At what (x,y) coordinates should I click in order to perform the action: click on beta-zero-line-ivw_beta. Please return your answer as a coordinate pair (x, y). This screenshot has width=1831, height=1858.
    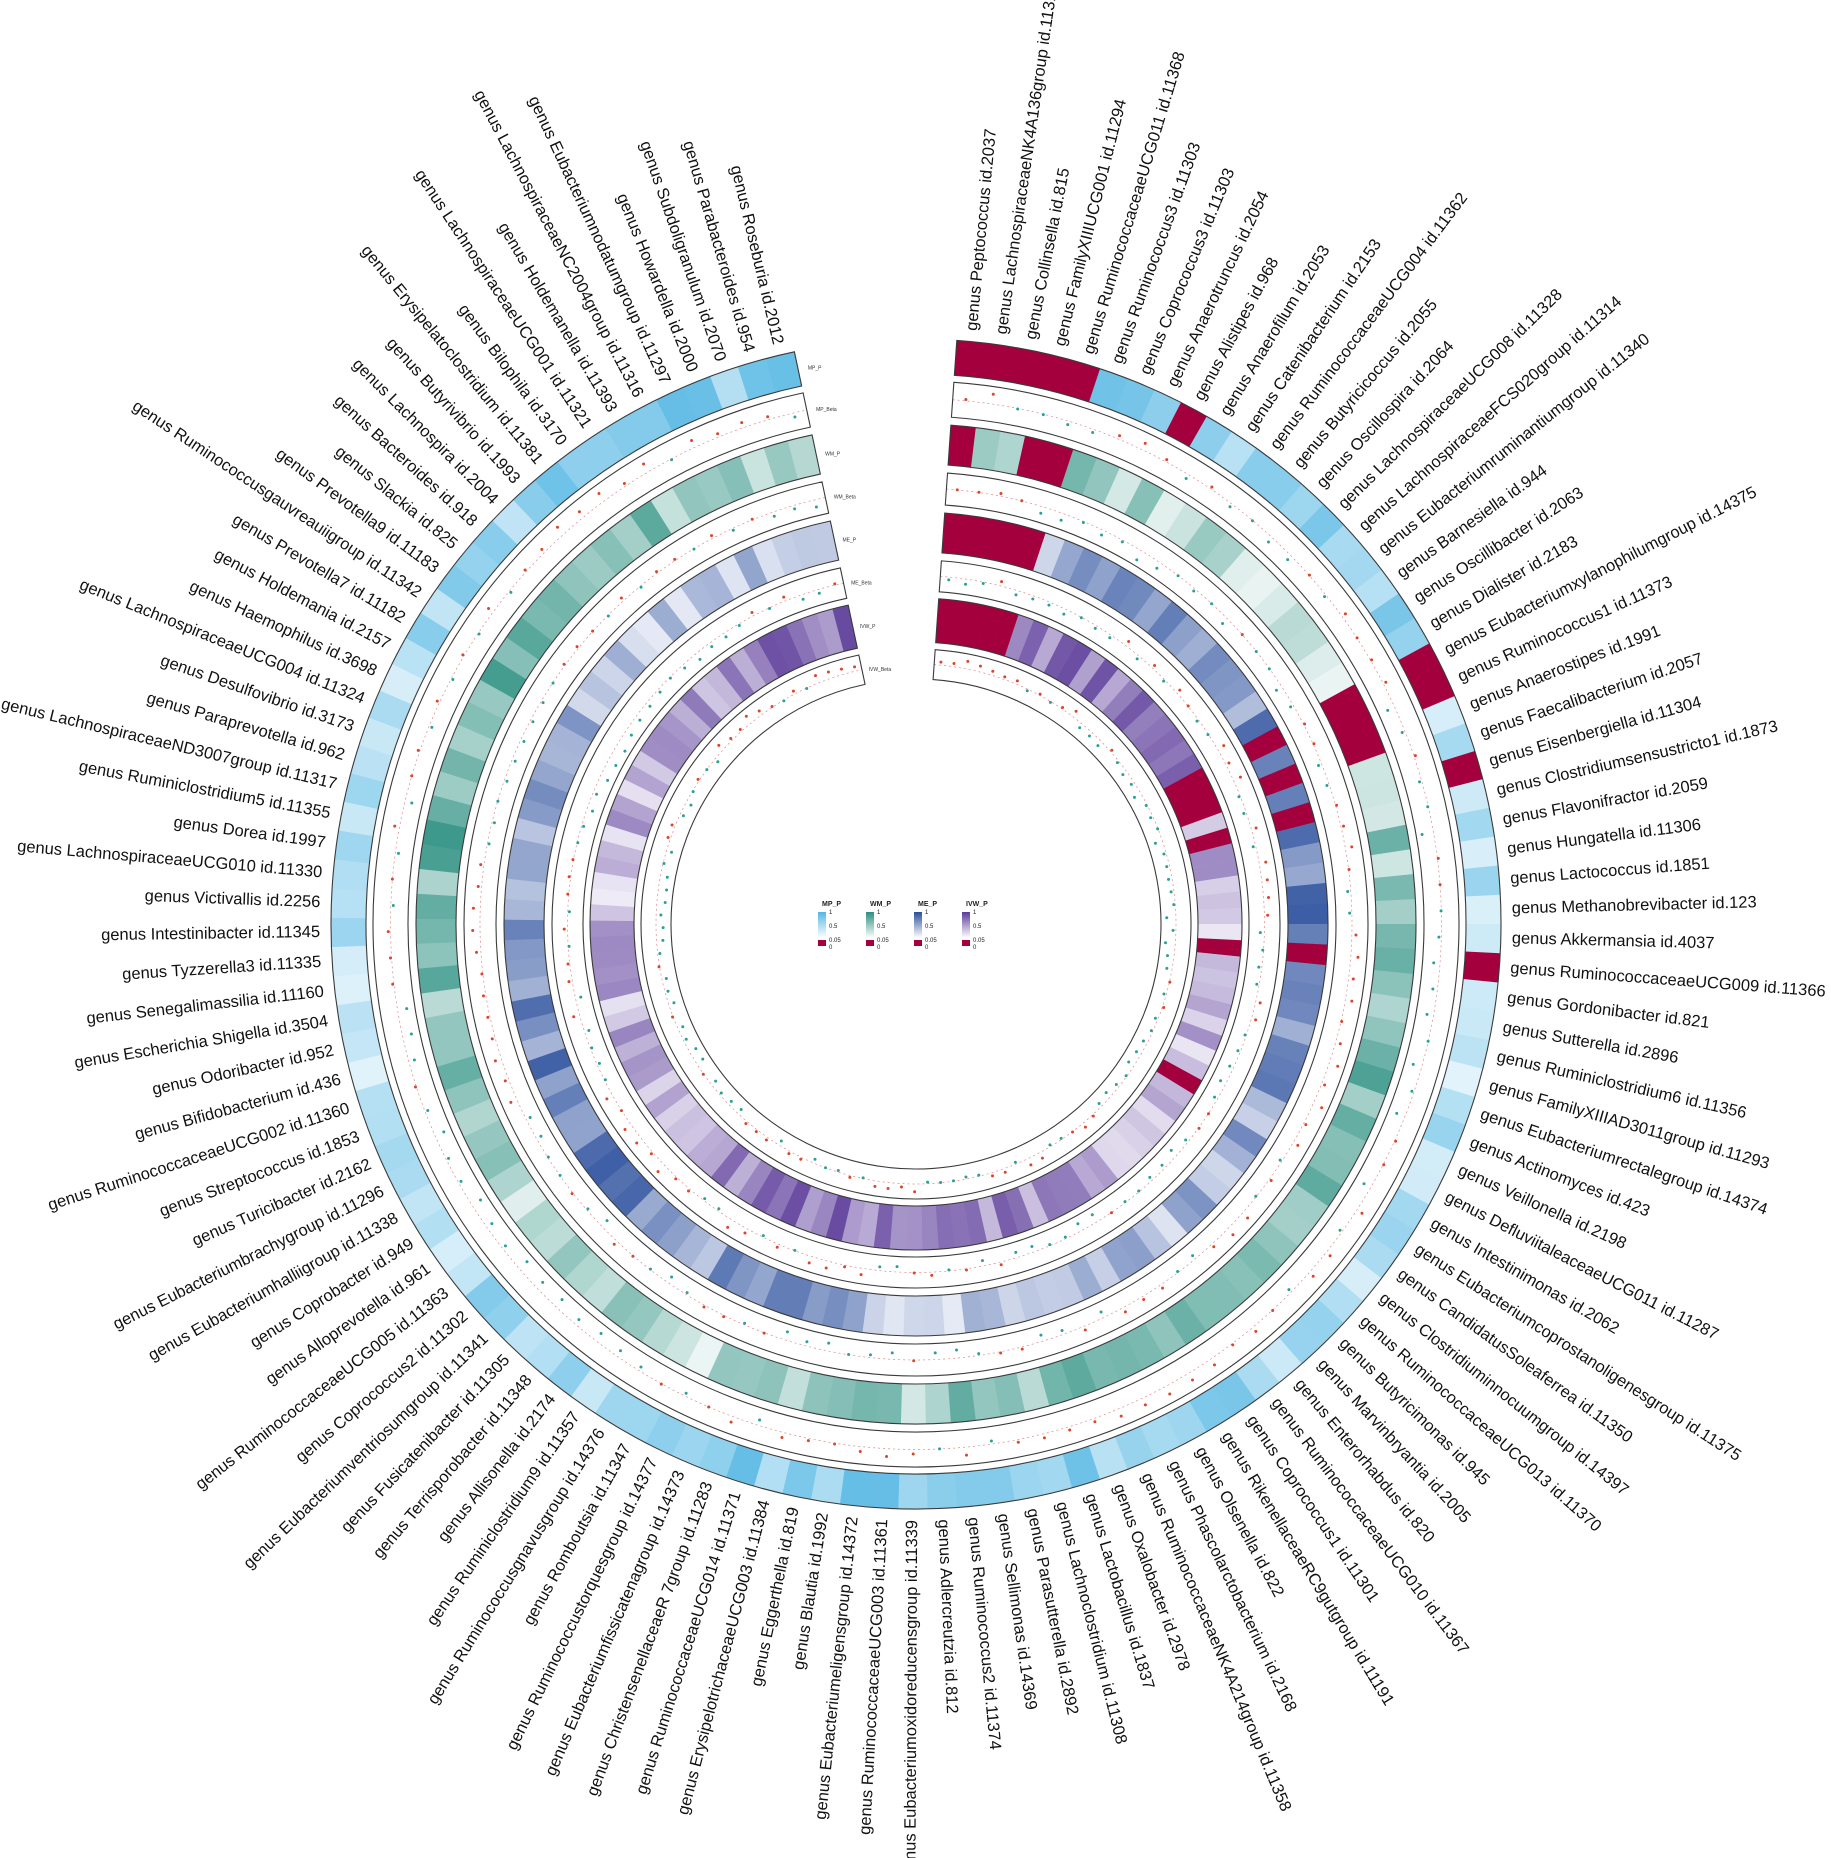
    Looking at the image, I should click on (916, 924).